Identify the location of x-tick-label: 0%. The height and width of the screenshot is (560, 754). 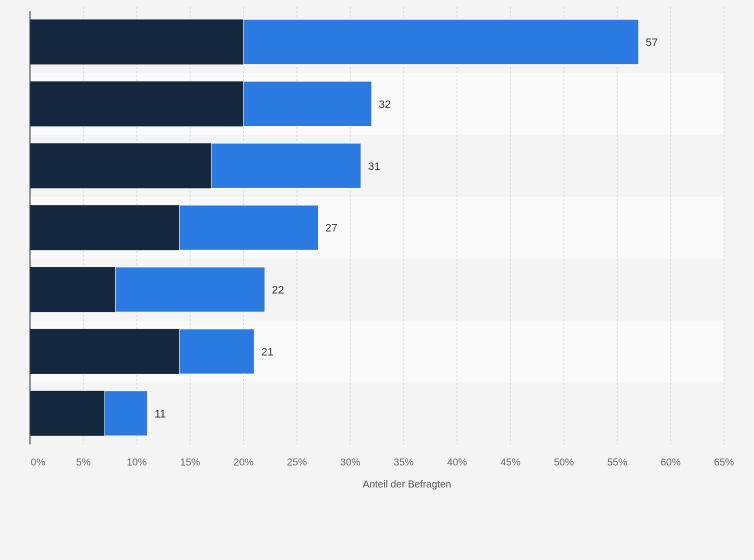
(38, 462).